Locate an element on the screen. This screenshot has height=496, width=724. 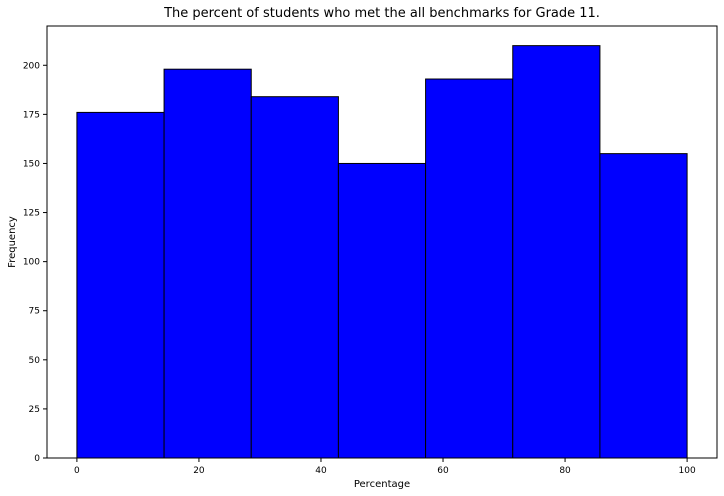
x-axis-ticks: 0 20 40 60 80 100 is located at coordinates (385, 467).